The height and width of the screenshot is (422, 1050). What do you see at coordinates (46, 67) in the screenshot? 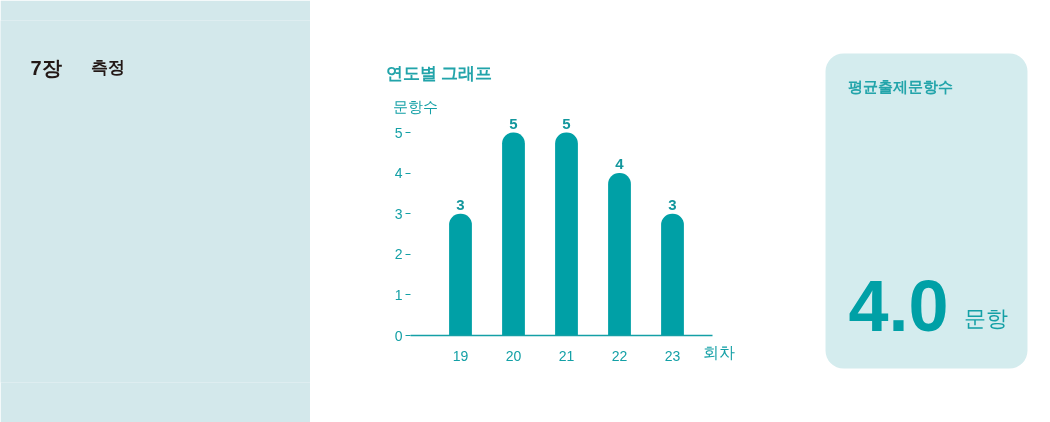
I see `text: 7장` at bounding box center [46, 67].